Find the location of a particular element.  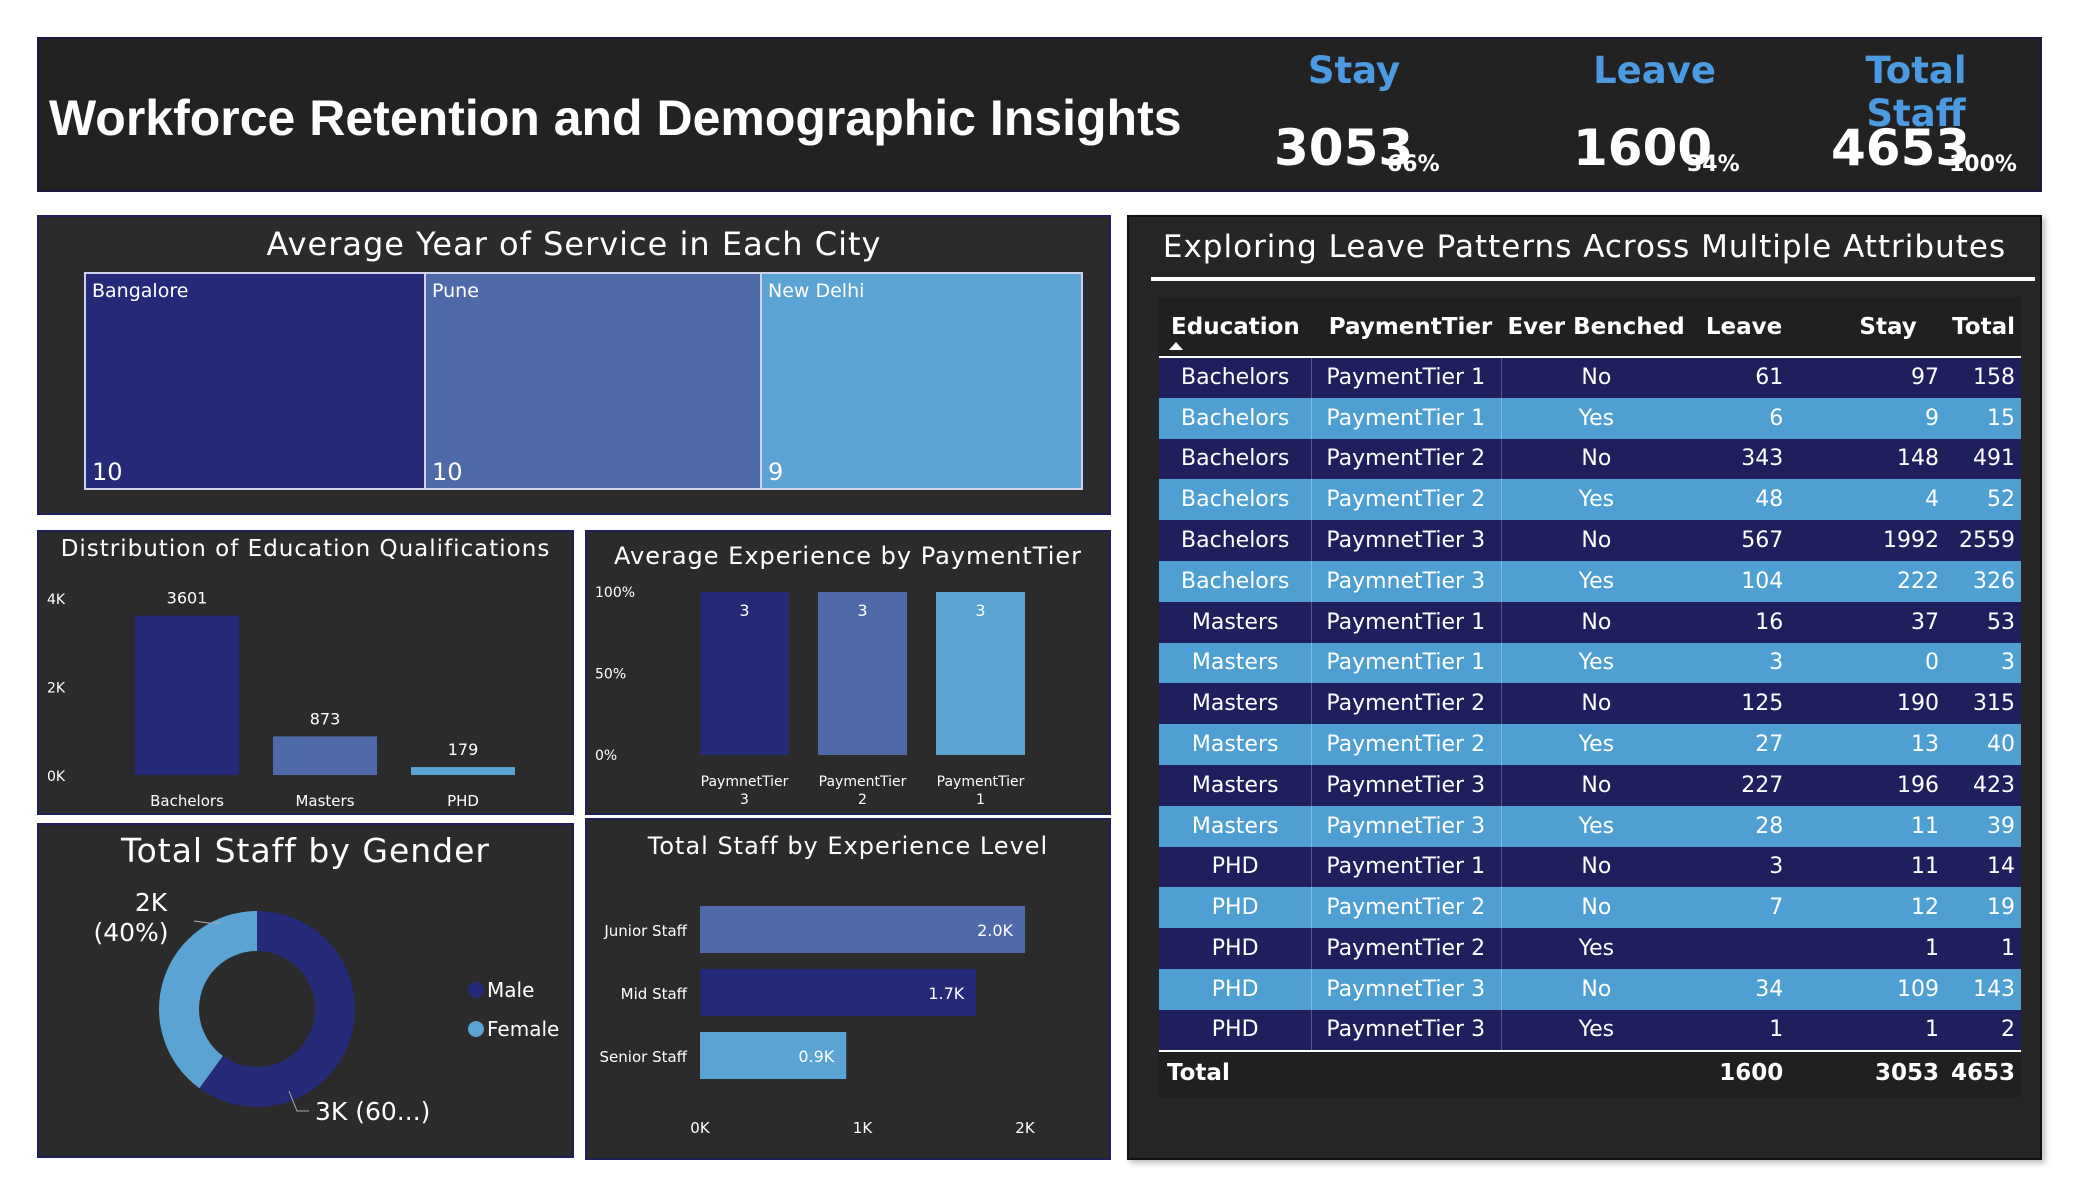

legend-marker-female is located at coordinates (476, 1029).